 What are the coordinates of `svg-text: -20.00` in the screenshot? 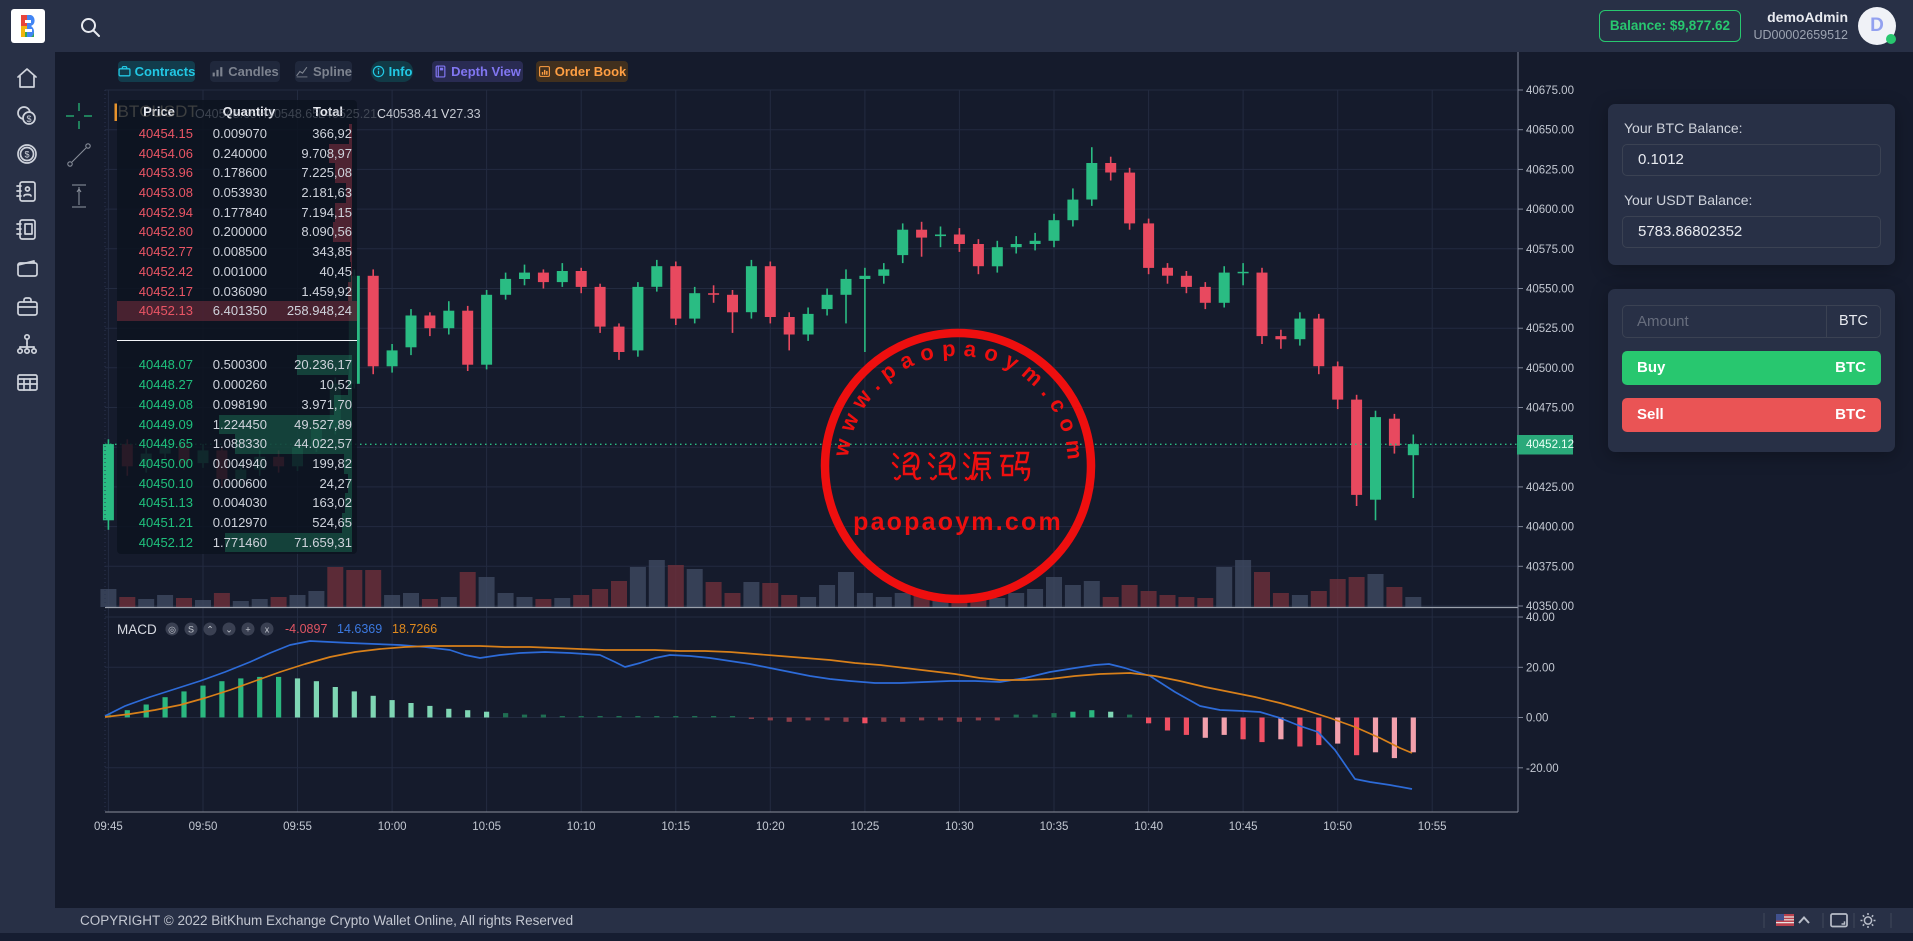 It's located at (1542, 769).